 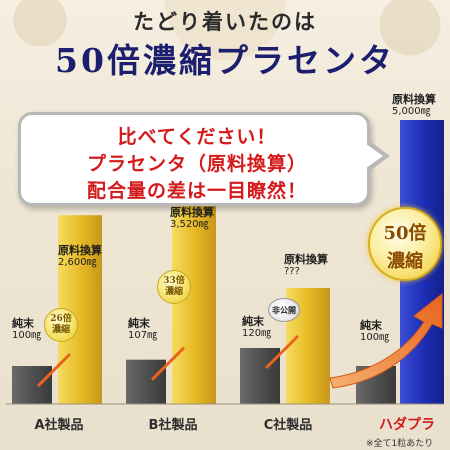 I want to click on product-title: 50倍濃縮プラセンタ, so click(x=225, y=60).